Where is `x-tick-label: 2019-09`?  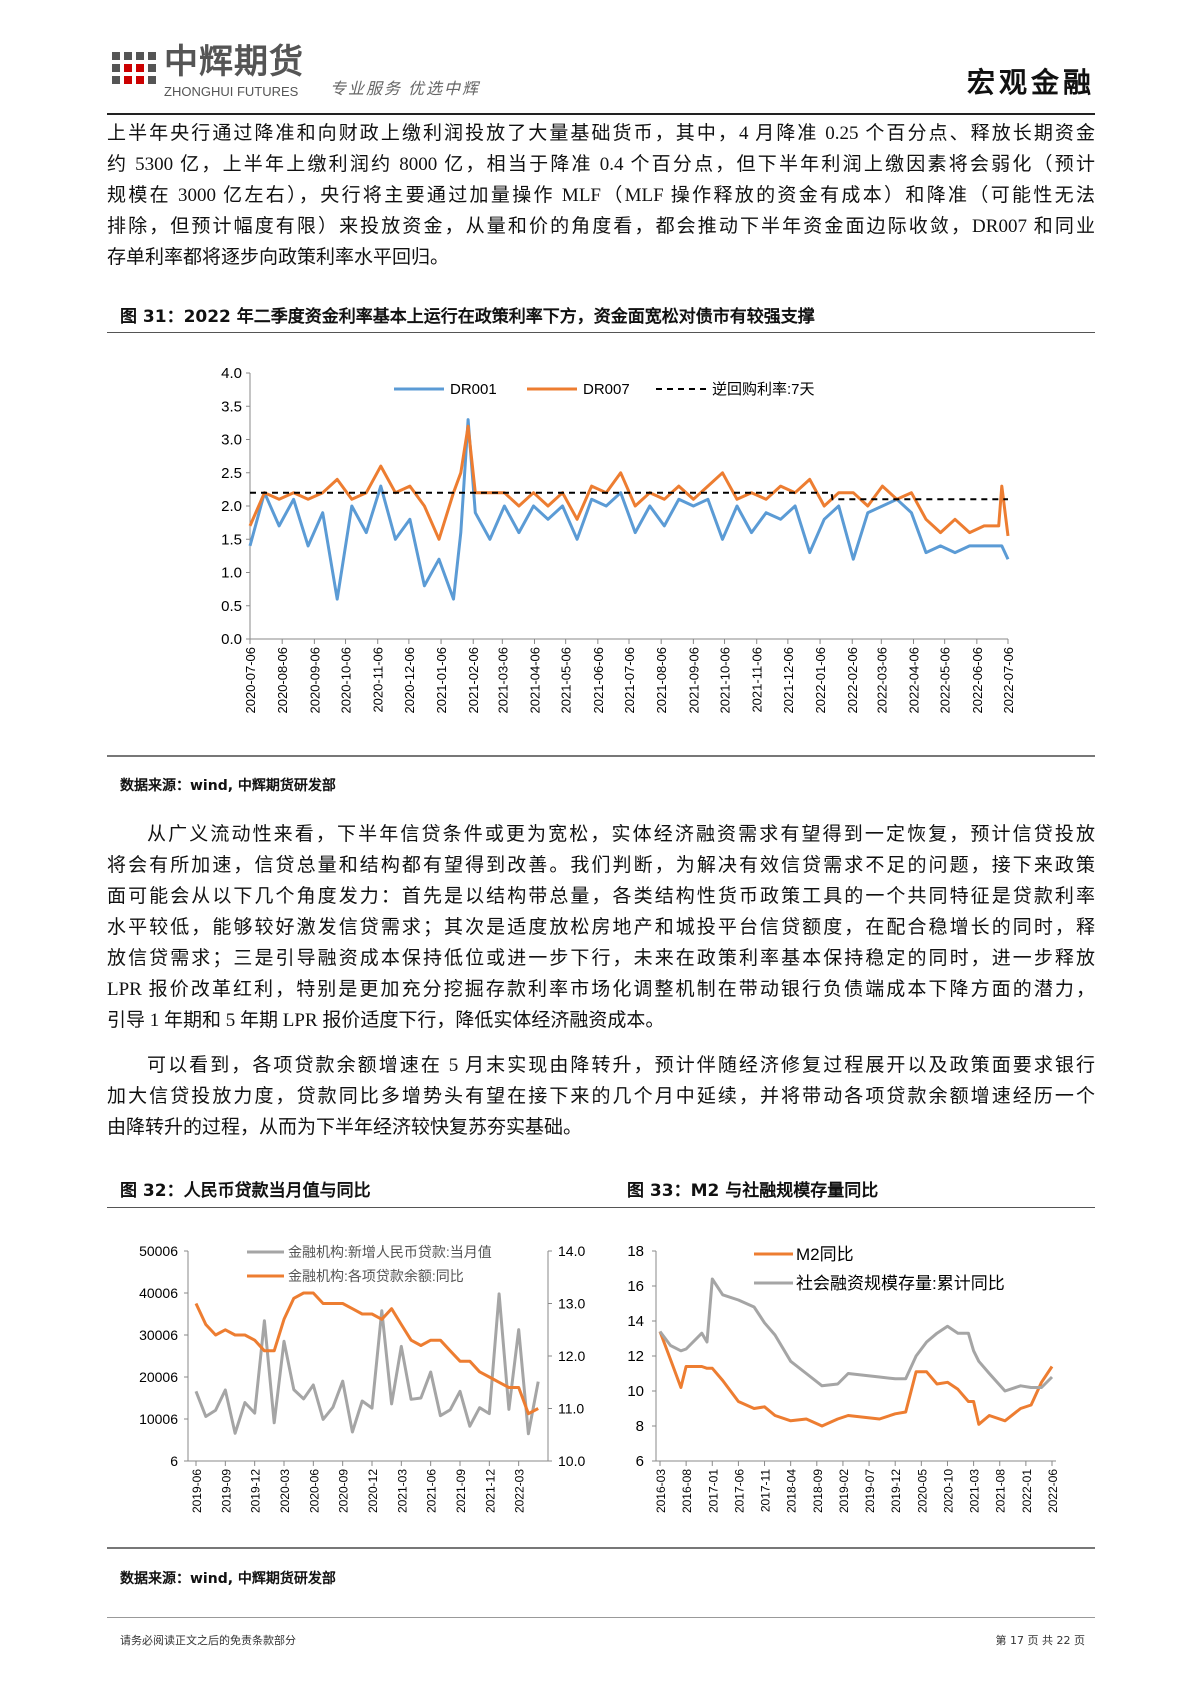
x-tick-label: 2019-09 is located at coordinates (226, 1491).